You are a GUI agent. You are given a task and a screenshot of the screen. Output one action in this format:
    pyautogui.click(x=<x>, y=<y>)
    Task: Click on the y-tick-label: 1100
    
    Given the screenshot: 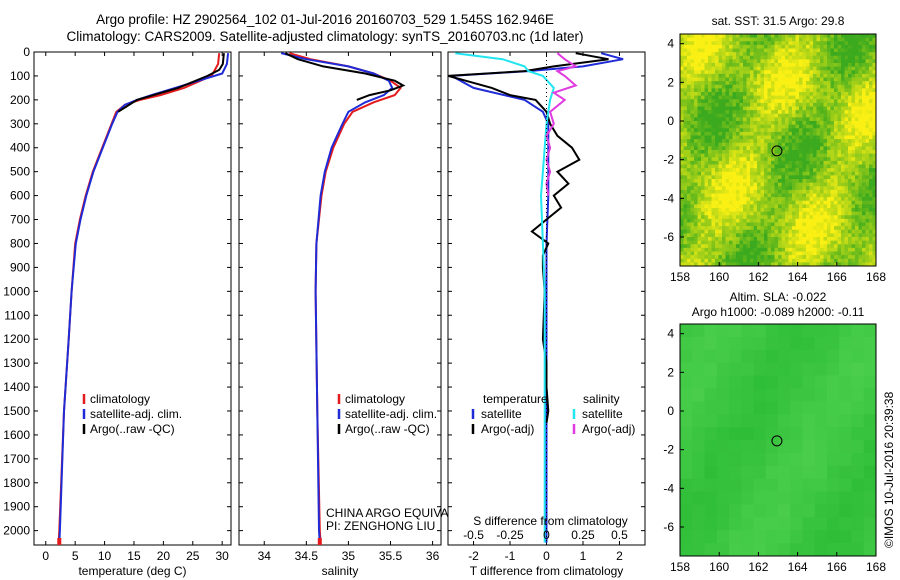 What is the action you would take?
    pyautogui.click(x=17, y=315)
    